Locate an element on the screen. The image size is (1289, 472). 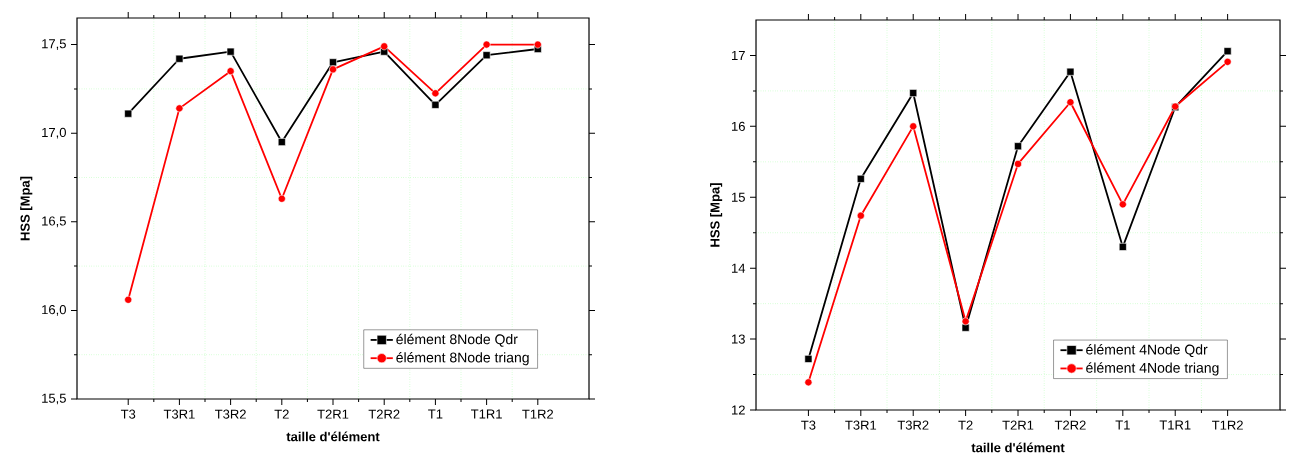
y-tick-label: 17 is located at coordinates (738, 55).